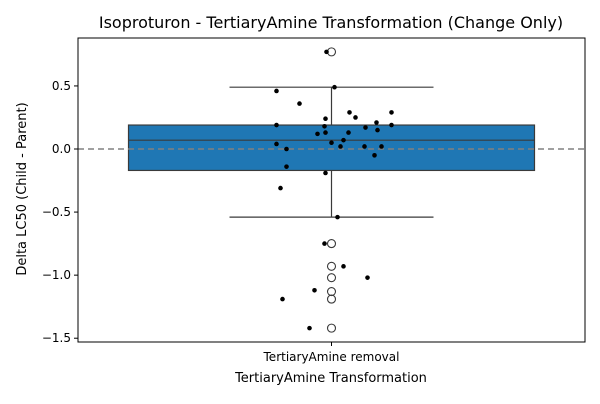  Describe the element at coordinates (331, 357) in the screenshot. I see `x-tick-label: TertiaryAmine removal` at that location.